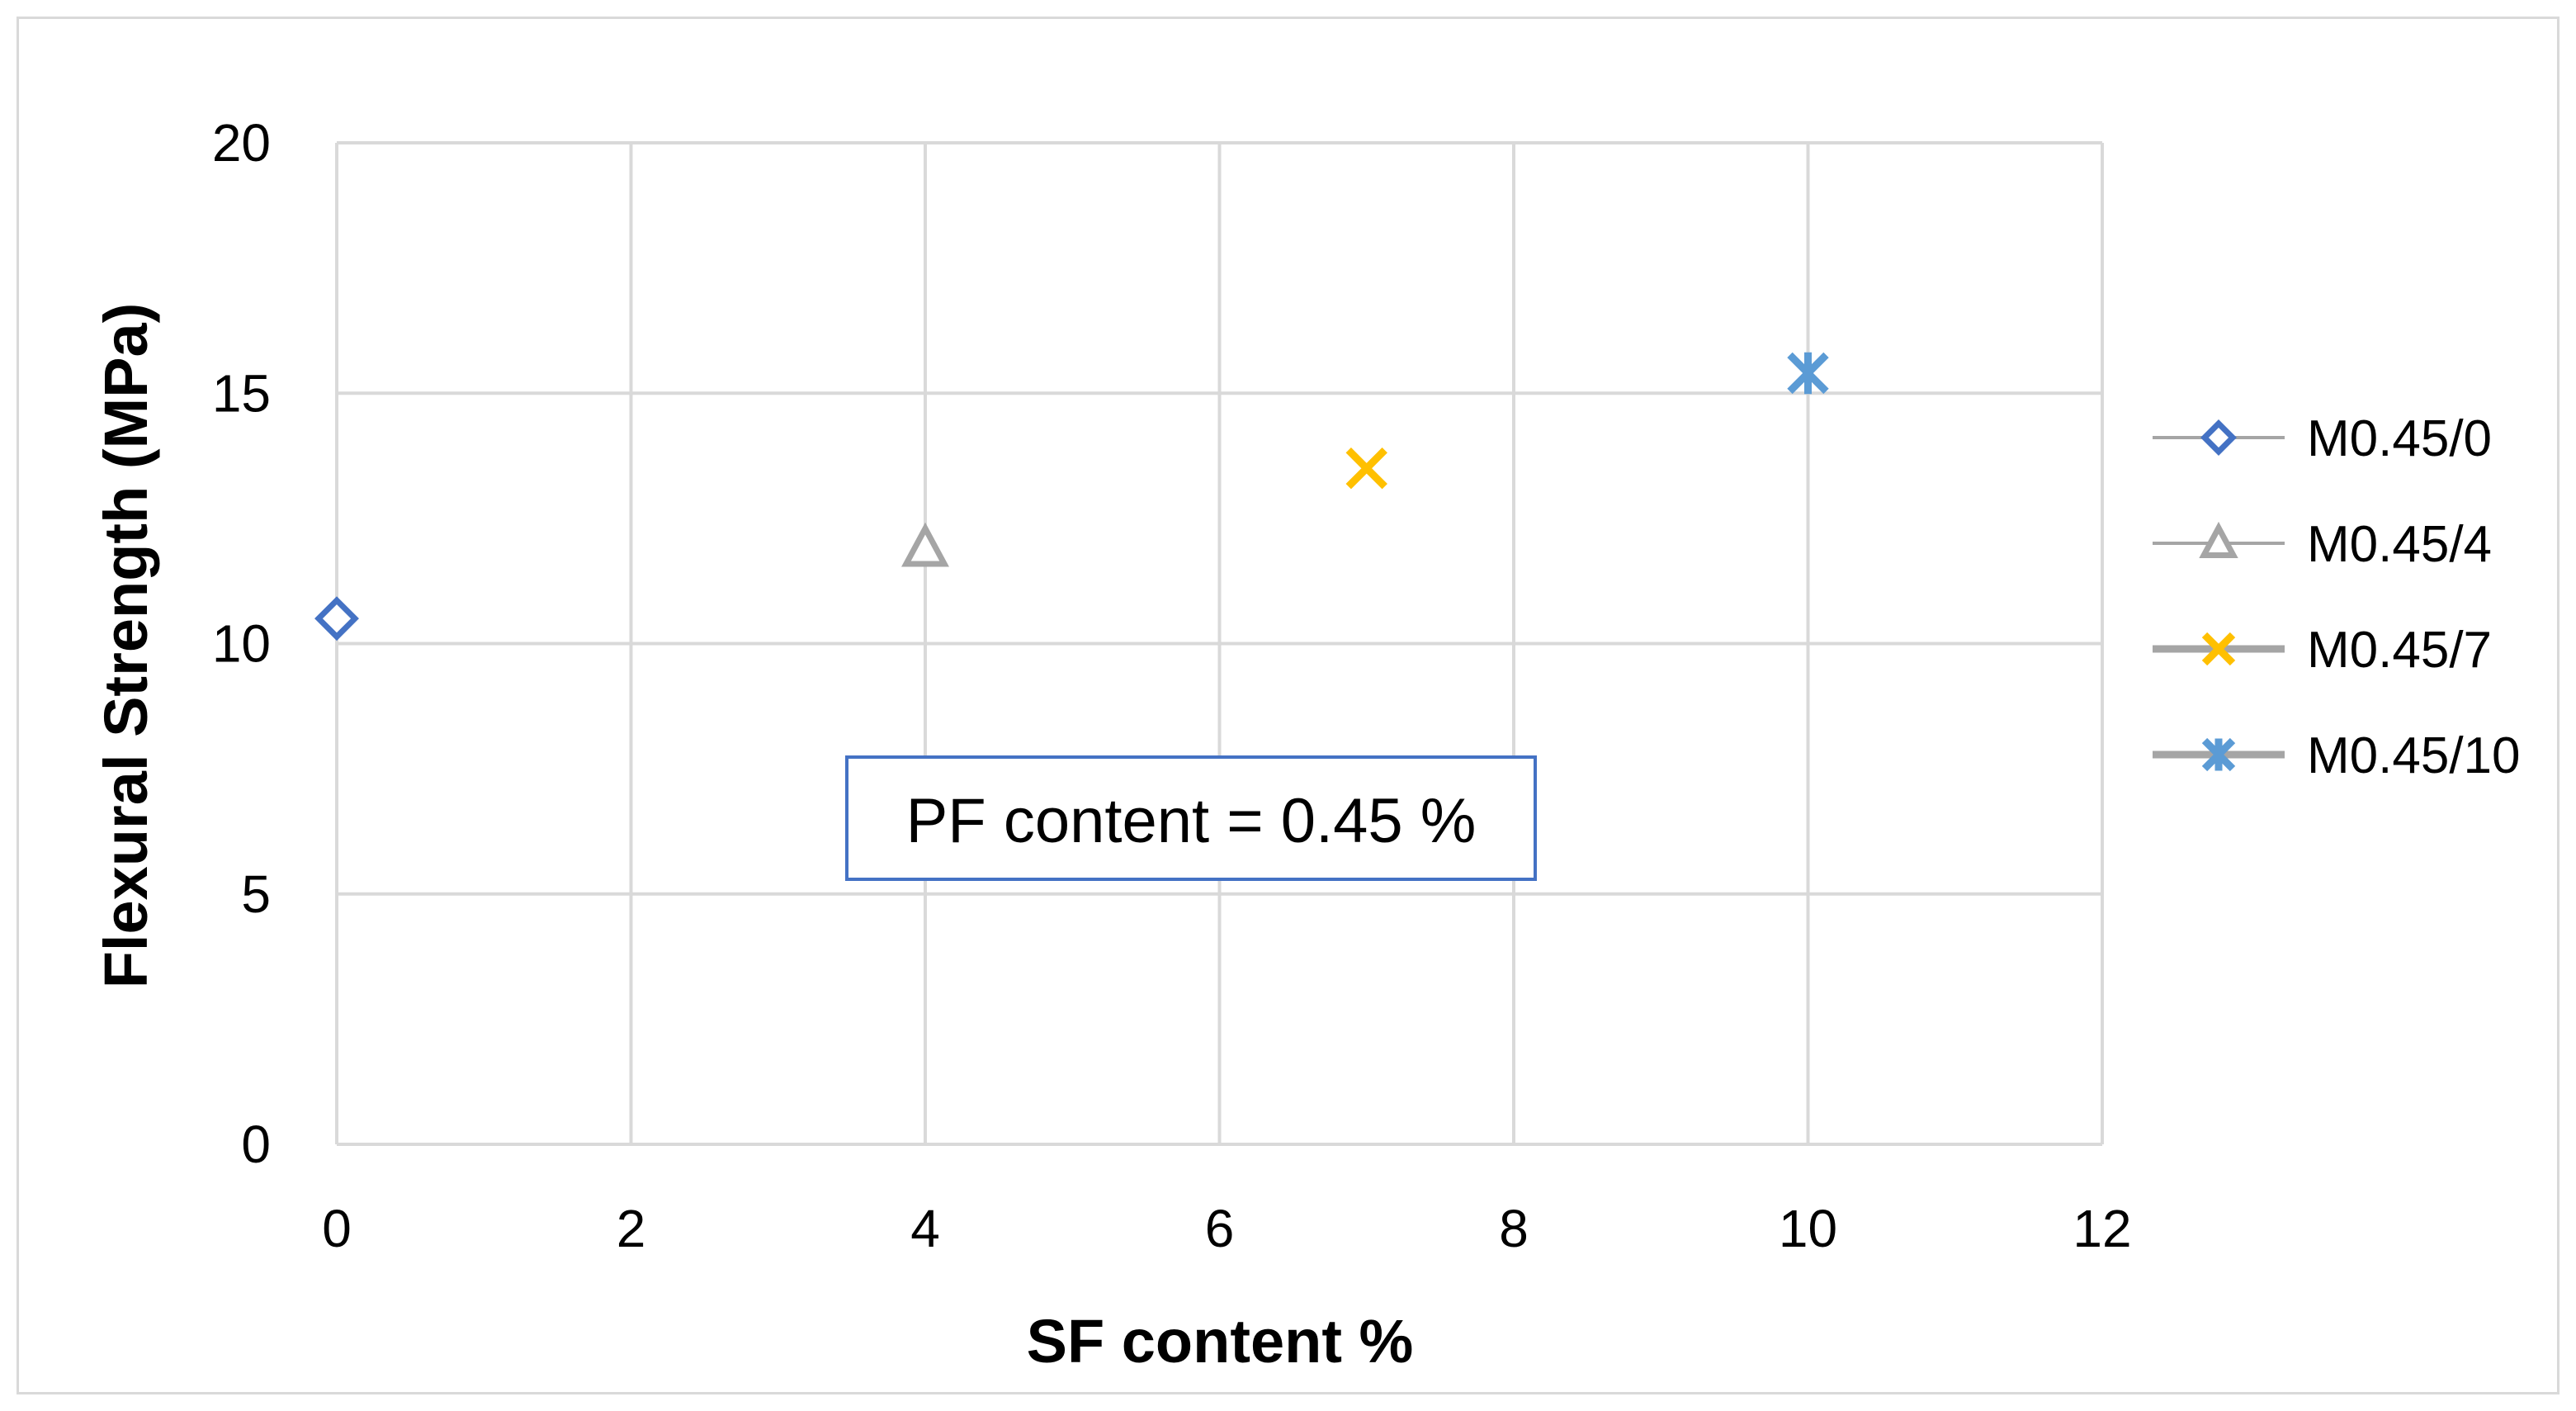 This screenshot has height=1411, width=2576. What do you see at coordinates (631, 1228) in the screenshot?
I see `x-tick-label-1: 2` at bounding box center [631, 1228].